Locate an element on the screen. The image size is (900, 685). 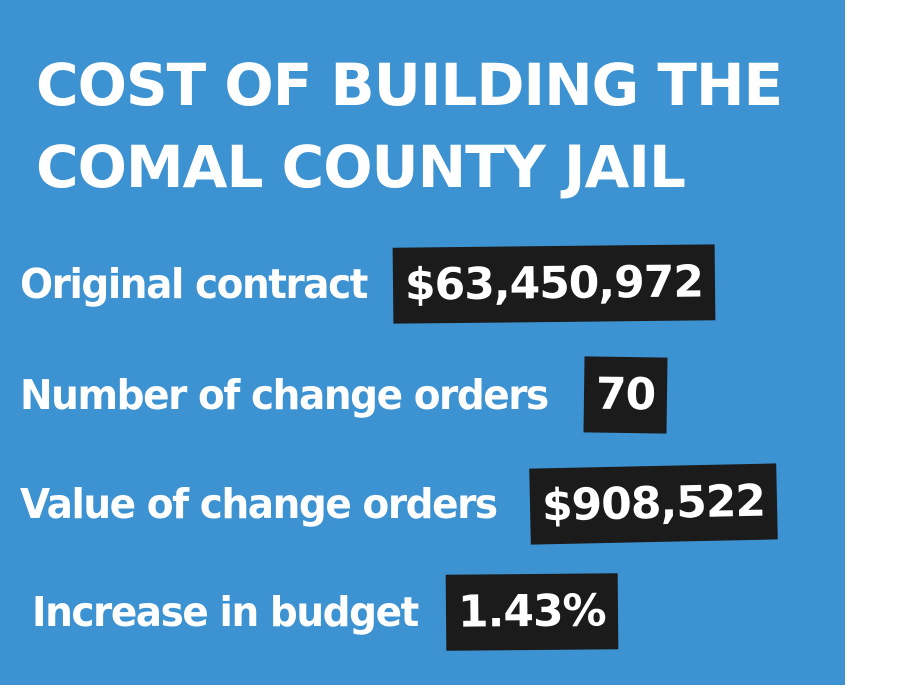
stat-label: Number of change orders is located at coordinates (284, 395).